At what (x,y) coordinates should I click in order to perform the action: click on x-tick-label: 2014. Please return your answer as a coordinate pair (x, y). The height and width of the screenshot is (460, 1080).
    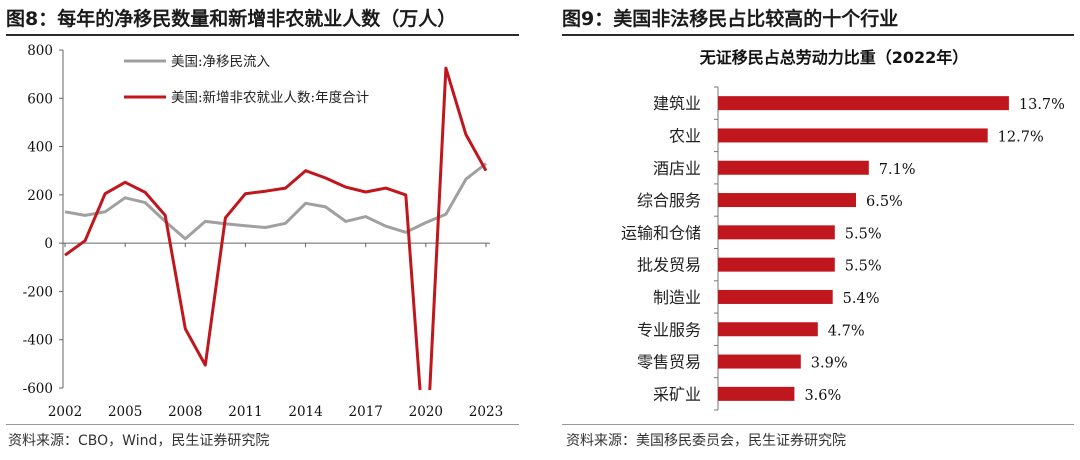
    Looking at the image, I should click on (305, 412).